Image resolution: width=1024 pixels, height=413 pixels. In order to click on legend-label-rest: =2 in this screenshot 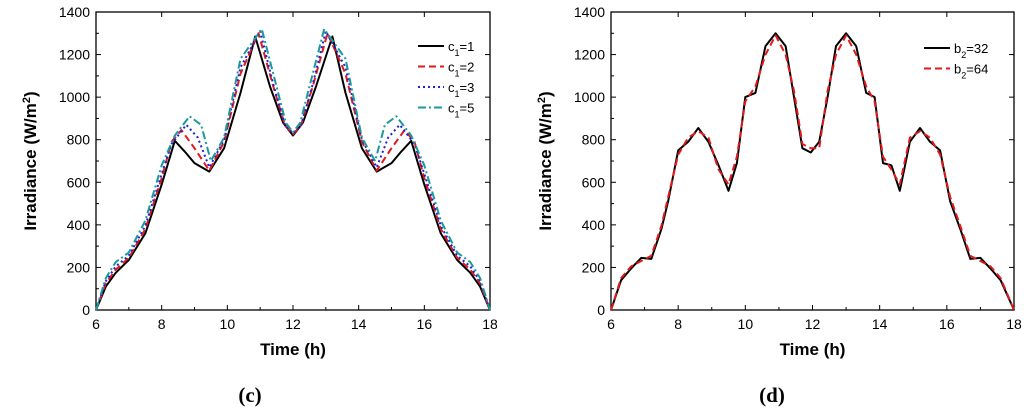, I will do `click(467, 67)`.